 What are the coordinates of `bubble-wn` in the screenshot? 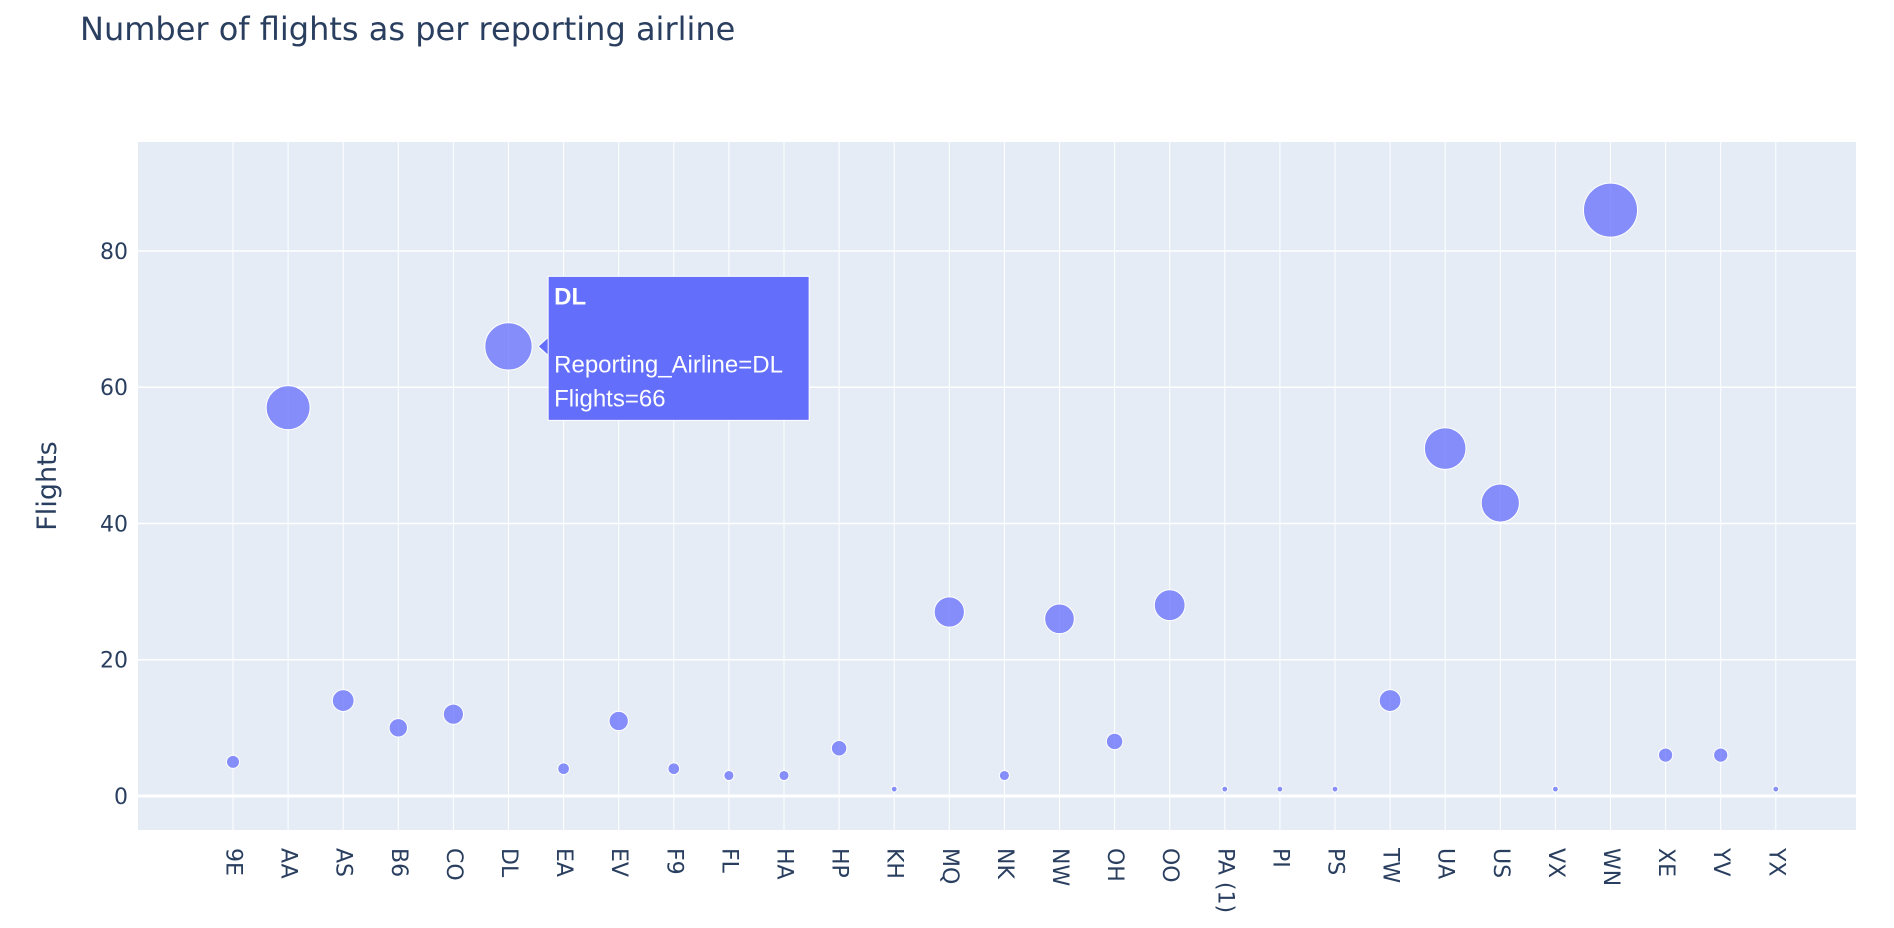 It's located at (1610, 210).